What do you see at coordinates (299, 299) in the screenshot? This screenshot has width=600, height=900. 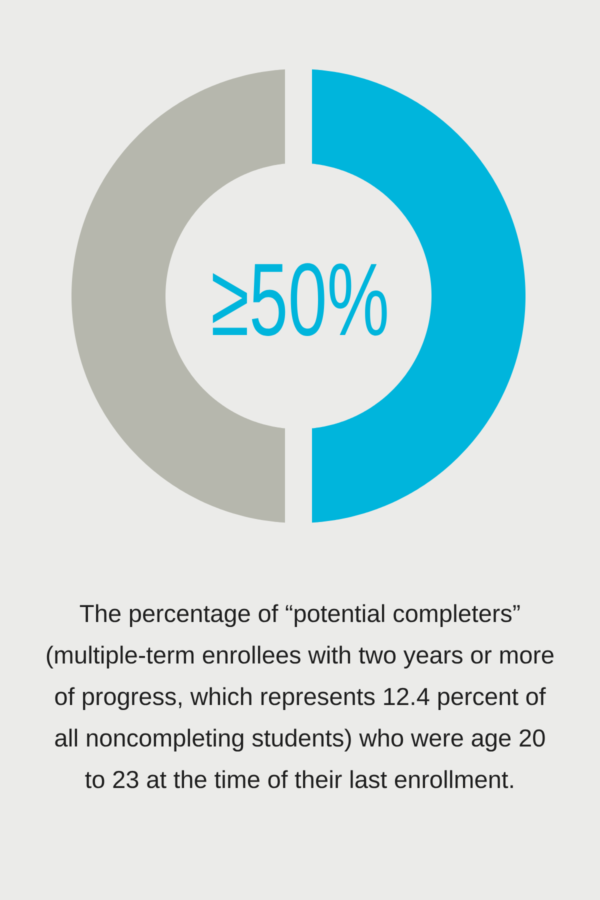 I see `text: ≥50%` at bounding box center [299, 299].